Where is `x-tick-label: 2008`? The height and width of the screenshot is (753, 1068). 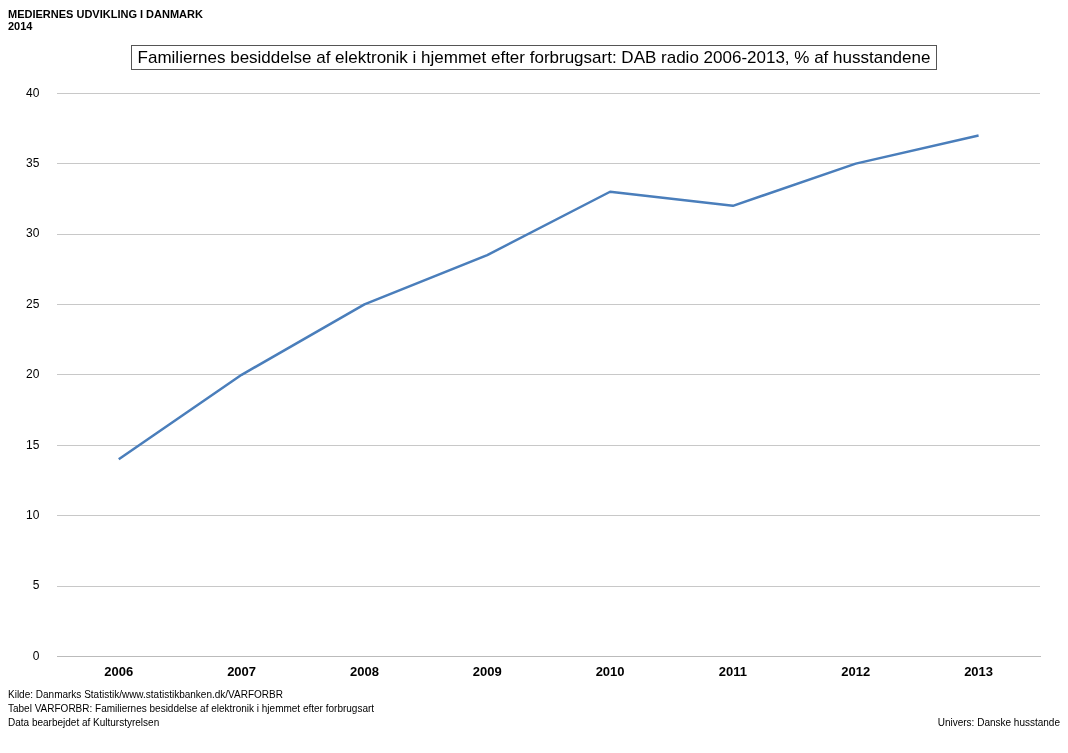
x-tick-label: 2008 is located at coordinates (364, 671).